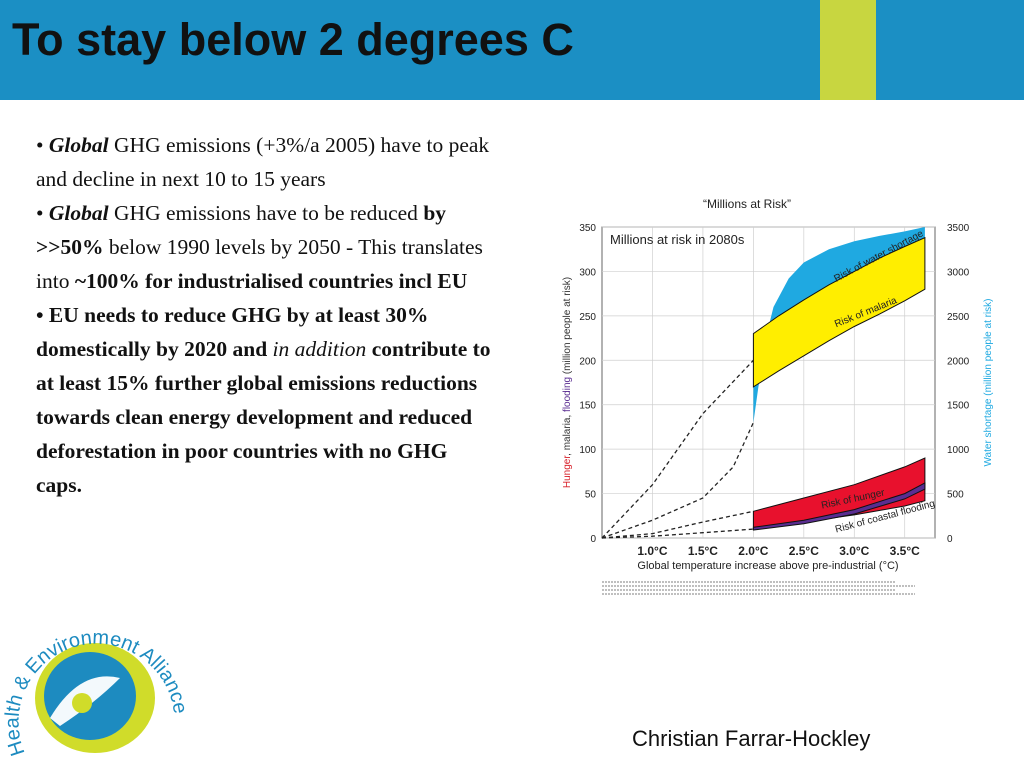 This screenshot has width=1024, height=768. I want to click on band-risk-of-water-shortage, so click(839, 342).